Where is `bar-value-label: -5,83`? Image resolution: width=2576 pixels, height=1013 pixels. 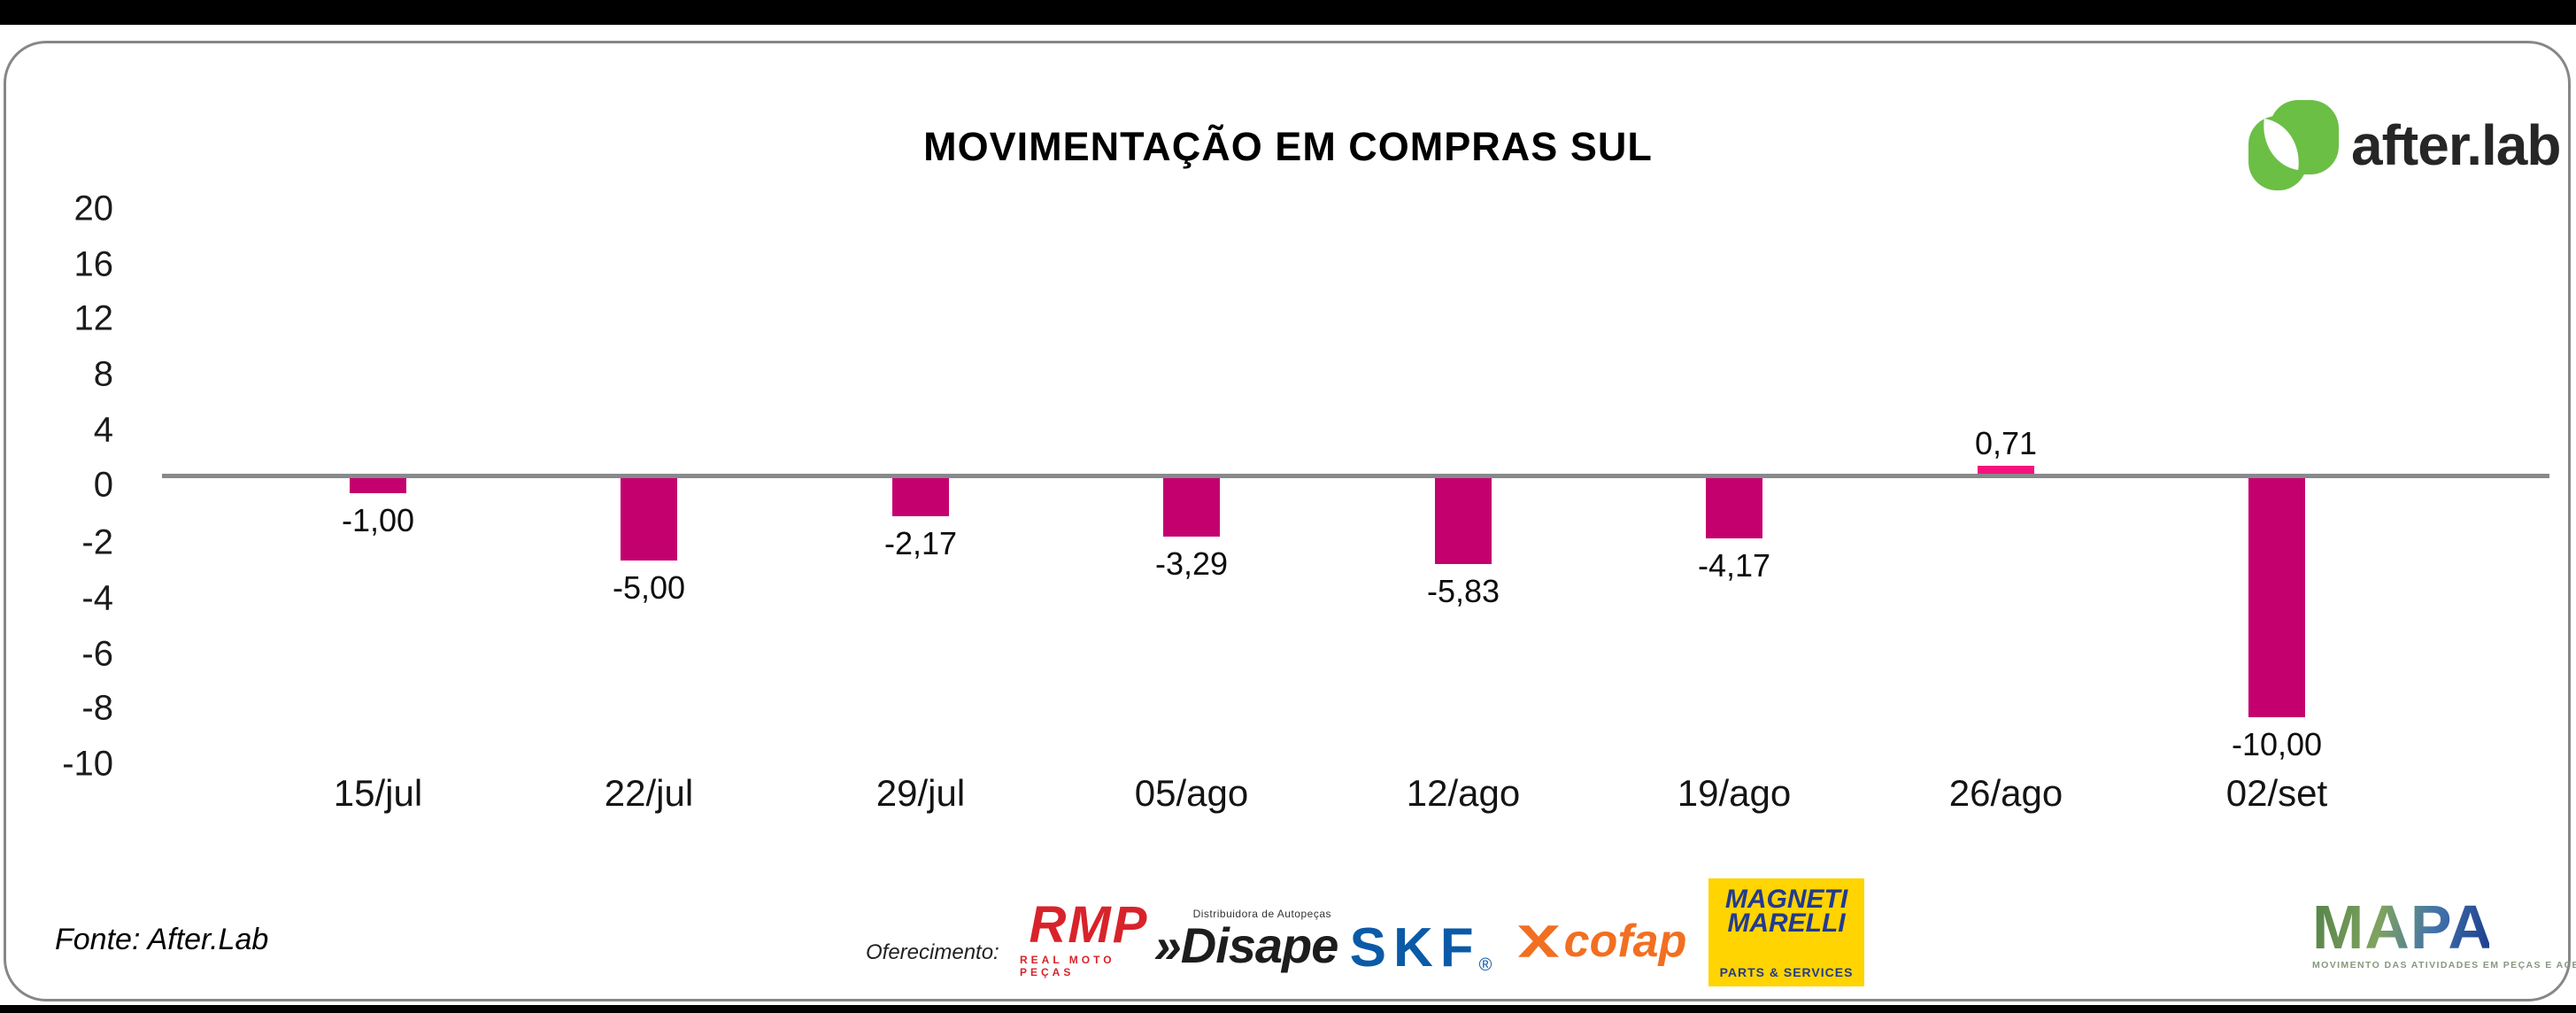
bar-value-label: -5,83 is located at coordinates (1463, 591).